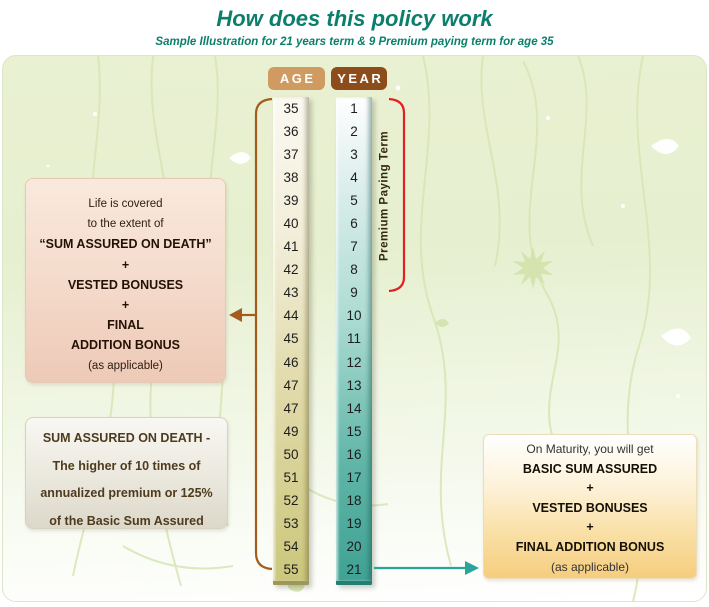 The image size is (709, 607). I want to click on year-cell: 5, so click(354, 201).